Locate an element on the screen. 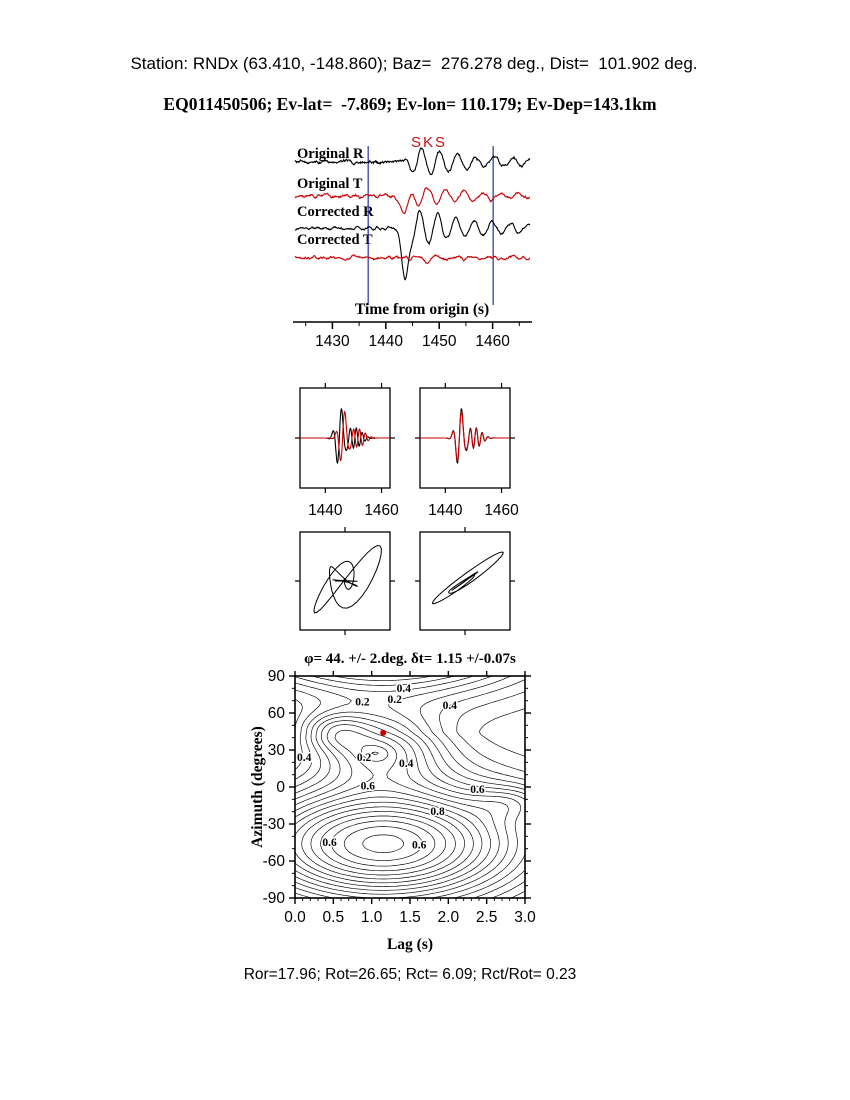  time-axis-title: Time from origin (s) is located at coordinates (422, 309).